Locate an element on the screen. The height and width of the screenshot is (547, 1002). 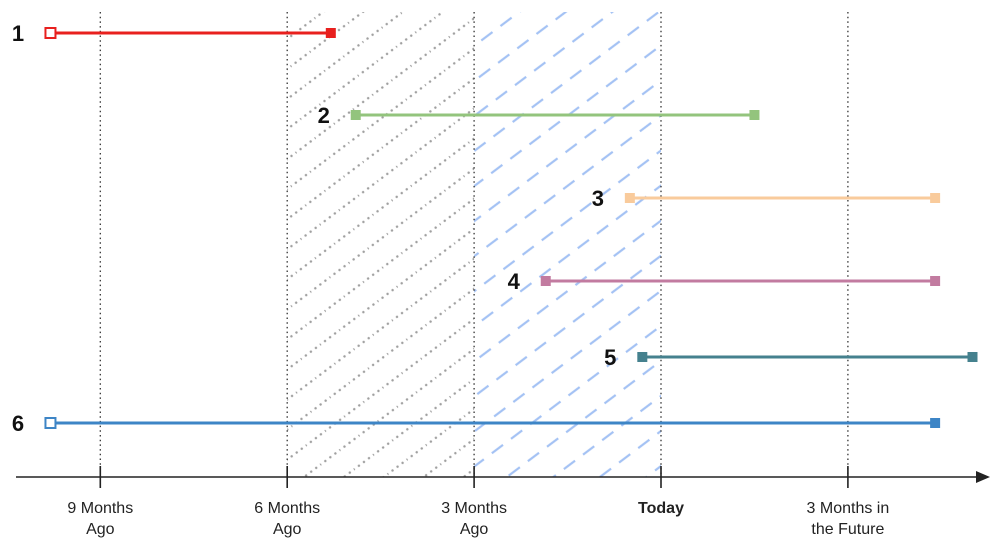
tick-label-line: 9 Months is located at coordinates (100, 508).